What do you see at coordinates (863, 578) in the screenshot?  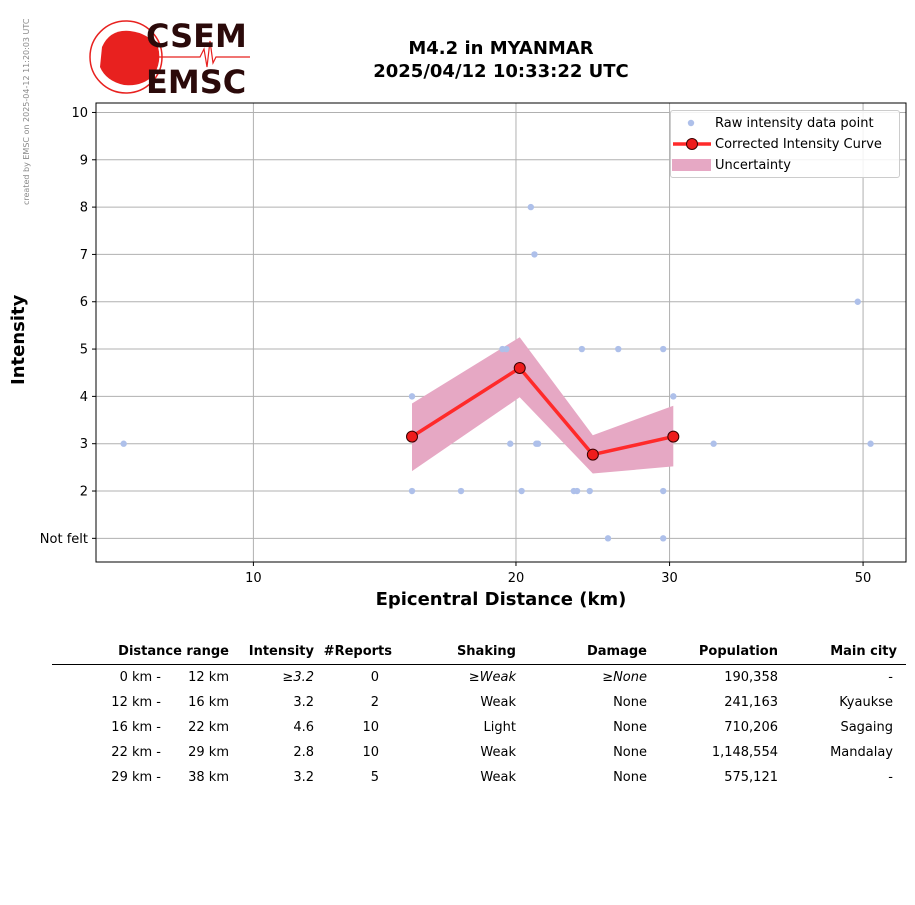 I see `x-tick-label: 50` at bounding box center [863, 578].